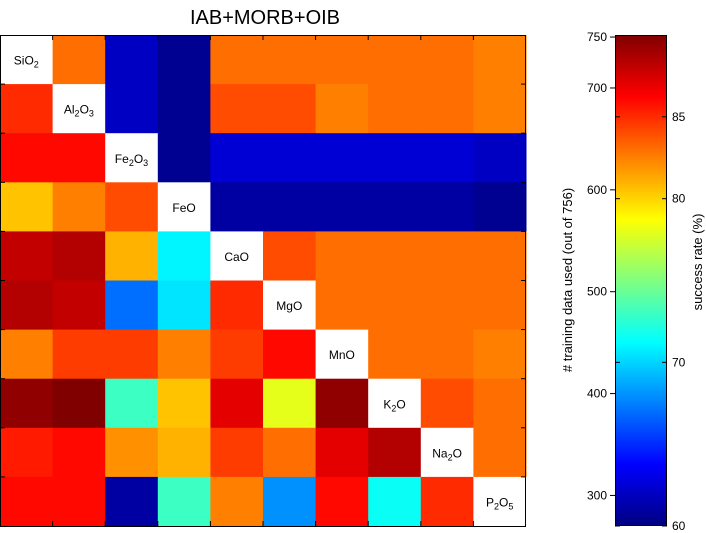 Image resolution: width=706 pixels, height=533 pixels. I want to click on training-data-tick-label: 400, so click(597, 394).